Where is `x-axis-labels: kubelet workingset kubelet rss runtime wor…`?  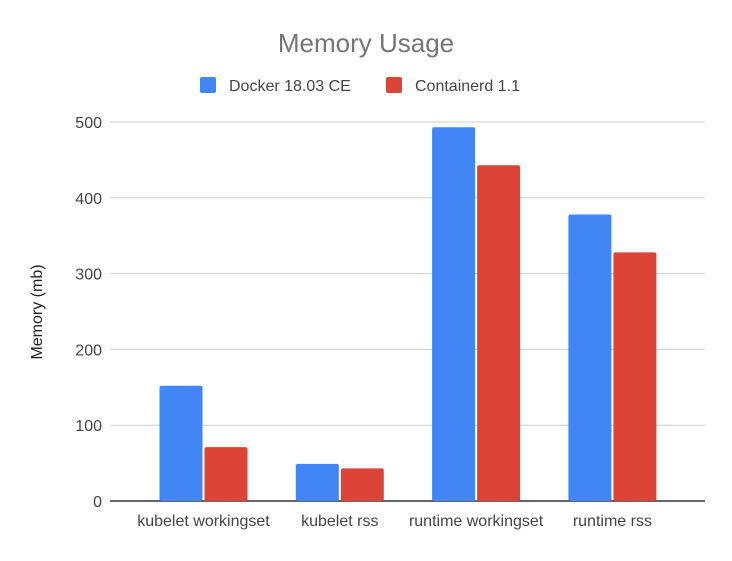 x-axis-labels: kubelet workingset kubelet rss runtime wor… is located at coordinates (394, 521).